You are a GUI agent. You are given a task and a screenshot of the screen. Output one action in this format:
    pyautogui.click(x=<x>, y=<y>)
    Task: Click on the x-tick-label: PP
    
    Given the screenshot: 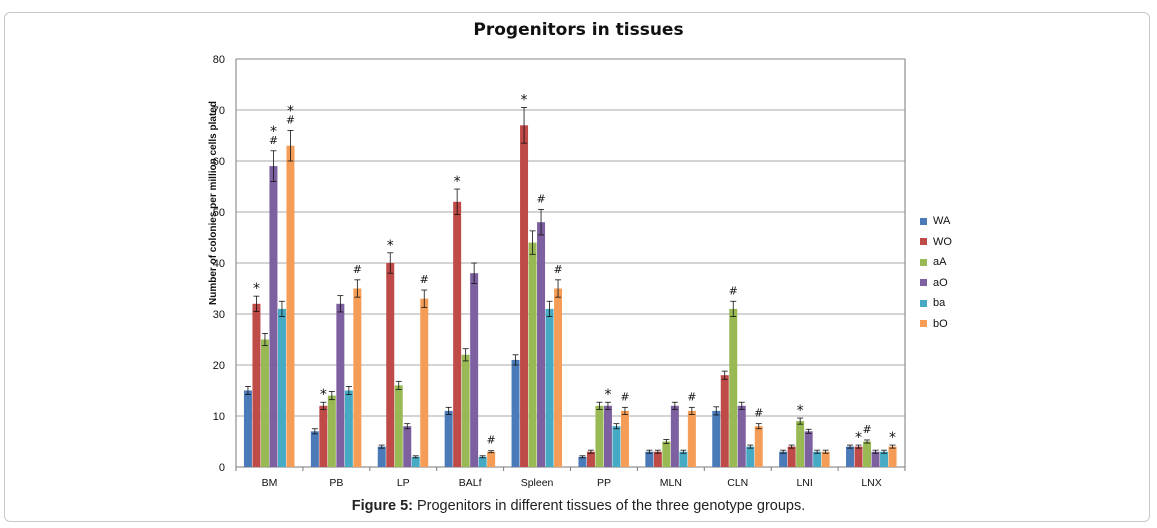 What is the action you would take?
    pyautogui.click(x=604, y=483)
    